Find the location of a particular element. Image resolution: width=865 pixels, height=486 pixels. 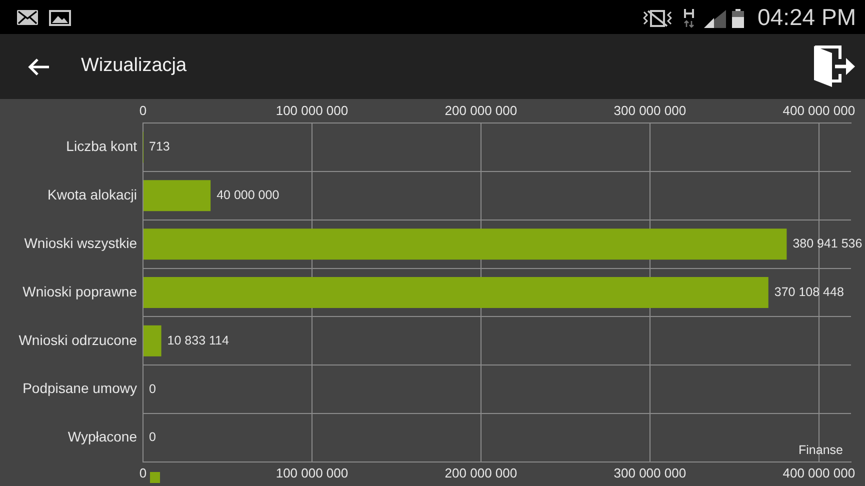

data-label: 380 941 536 is located at coordinates (827, 243).